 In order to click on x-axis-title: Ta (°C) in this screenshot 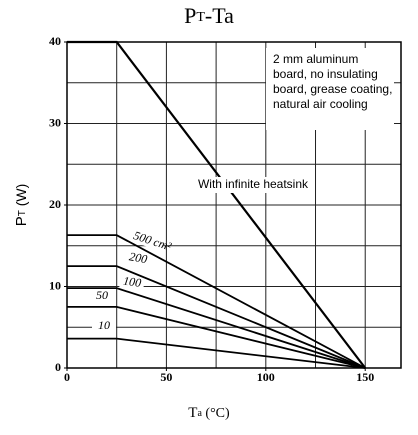, I will do `click(209, 413)`.